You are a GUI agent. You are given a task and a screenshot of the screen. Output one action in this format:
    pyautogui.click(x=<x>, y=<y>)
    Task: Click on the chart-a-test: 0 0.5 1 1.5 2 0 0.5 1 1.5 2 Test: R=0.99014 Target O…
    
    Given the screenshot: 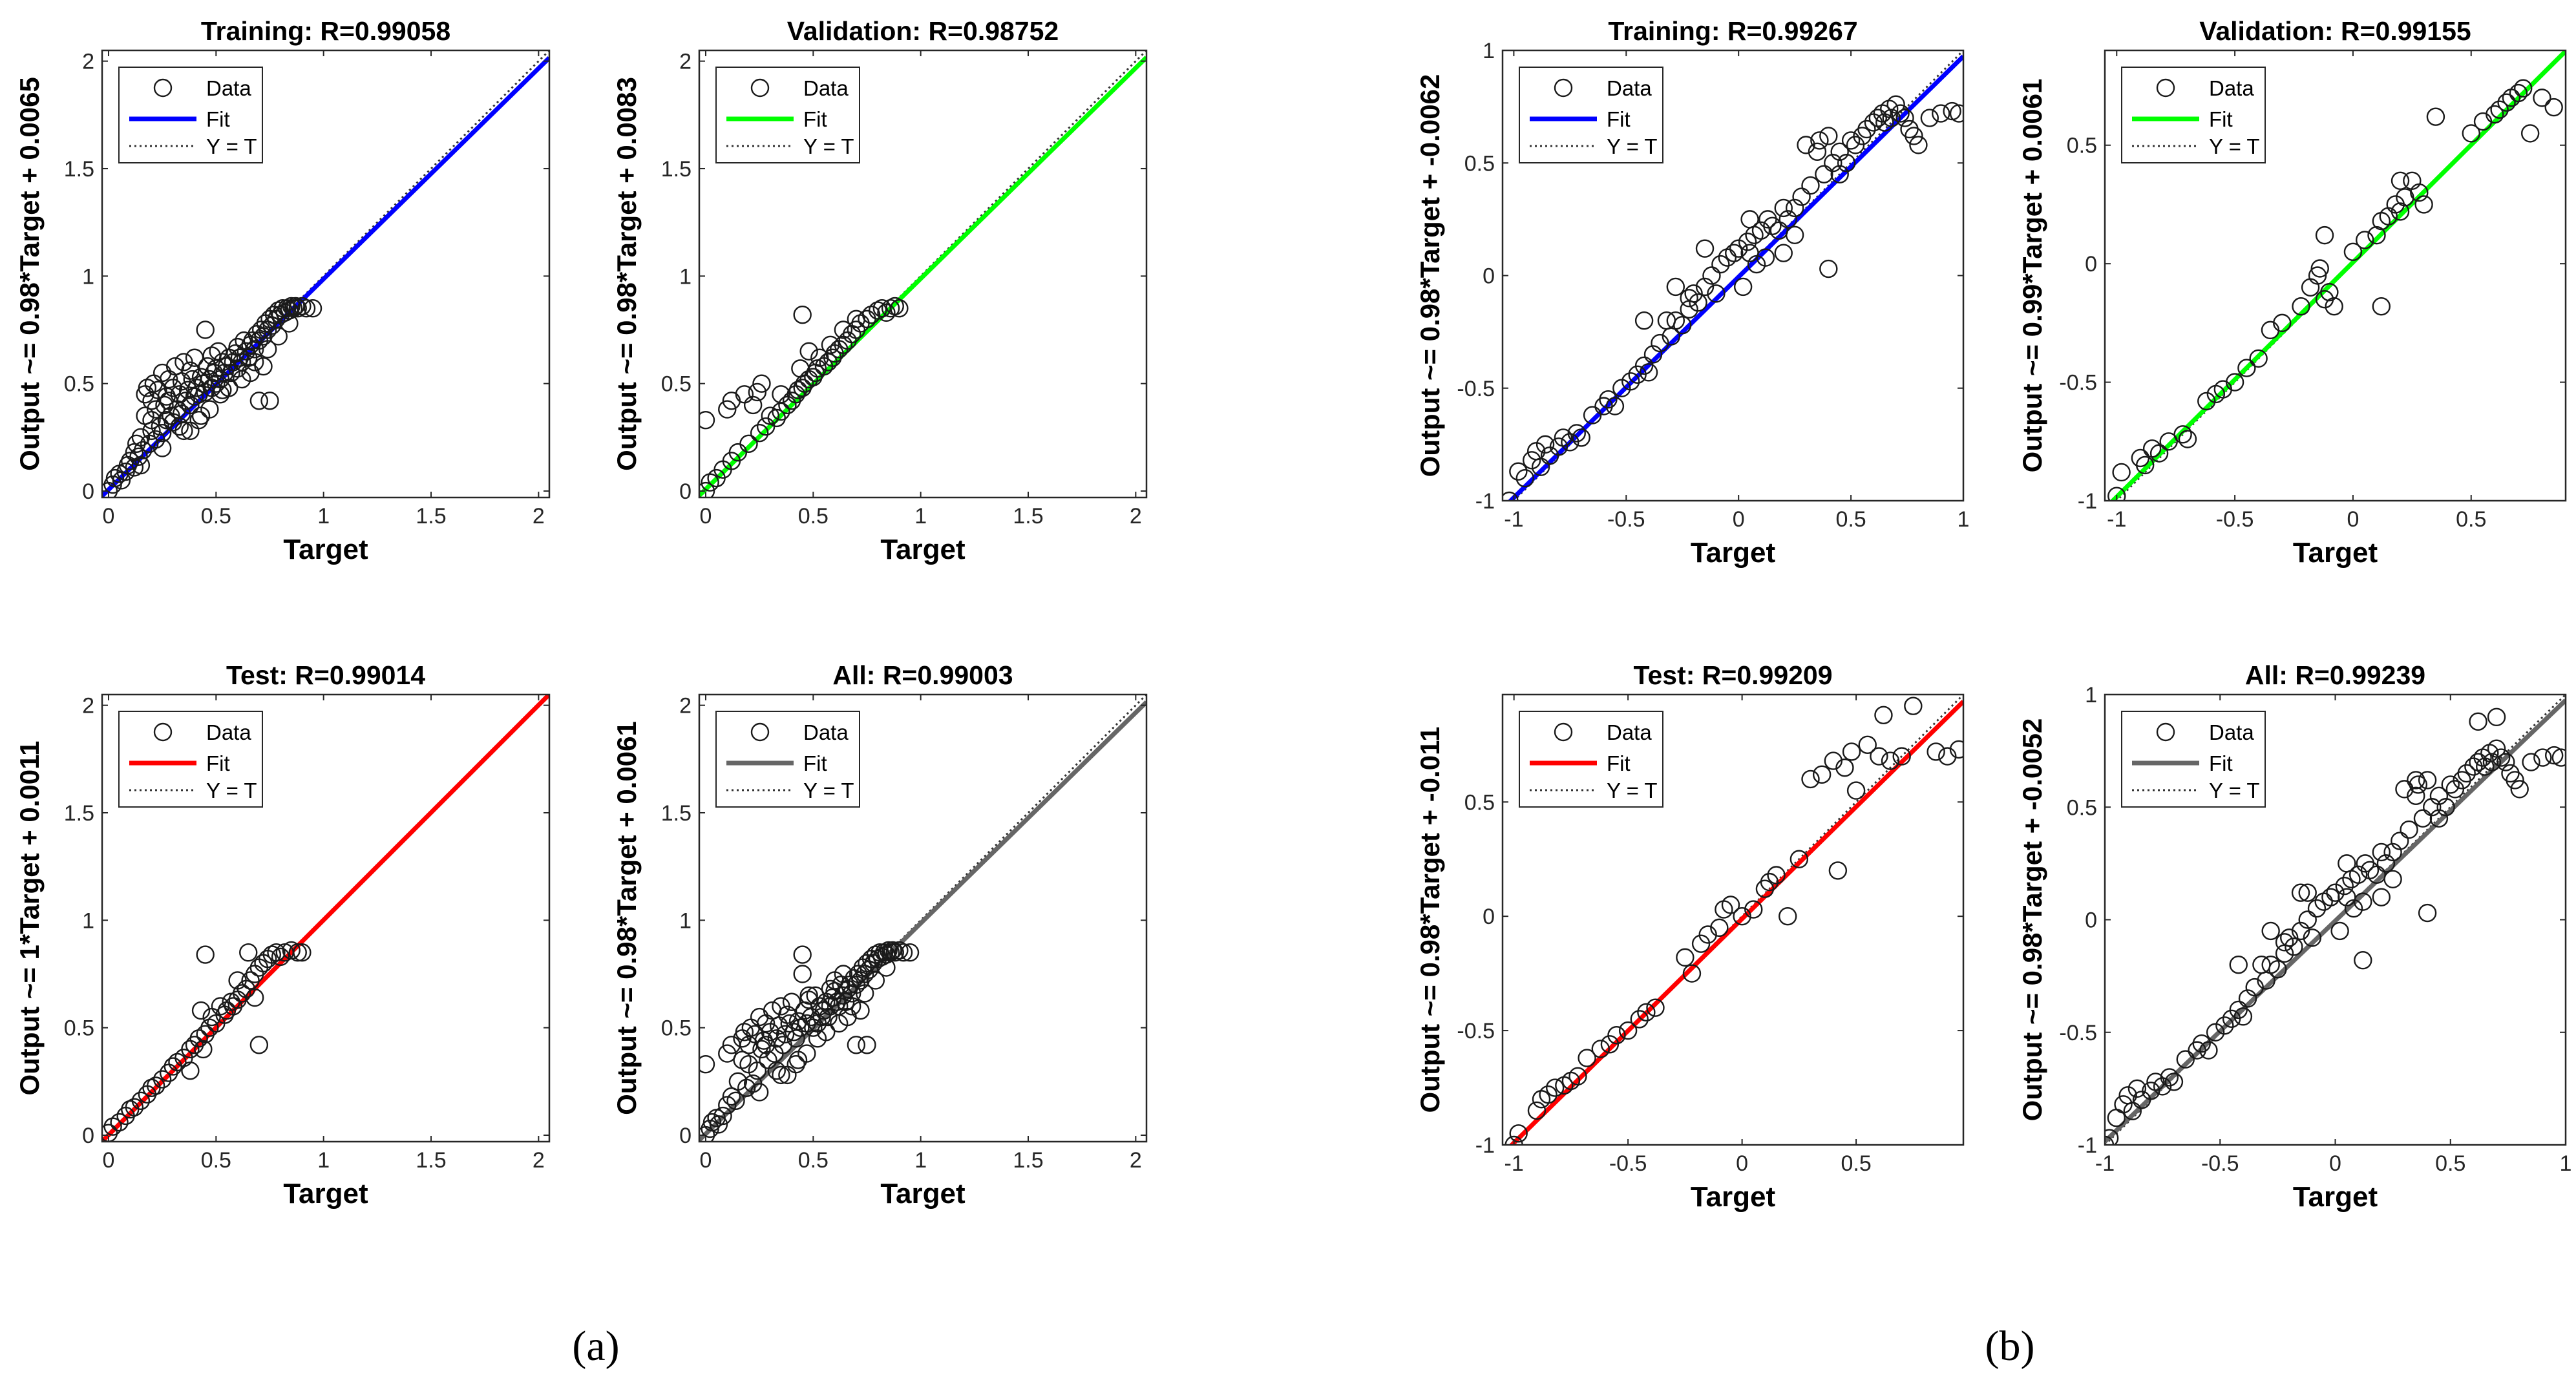 What is the action you would take?
    pyautogui.click(x=282, y=934)
    